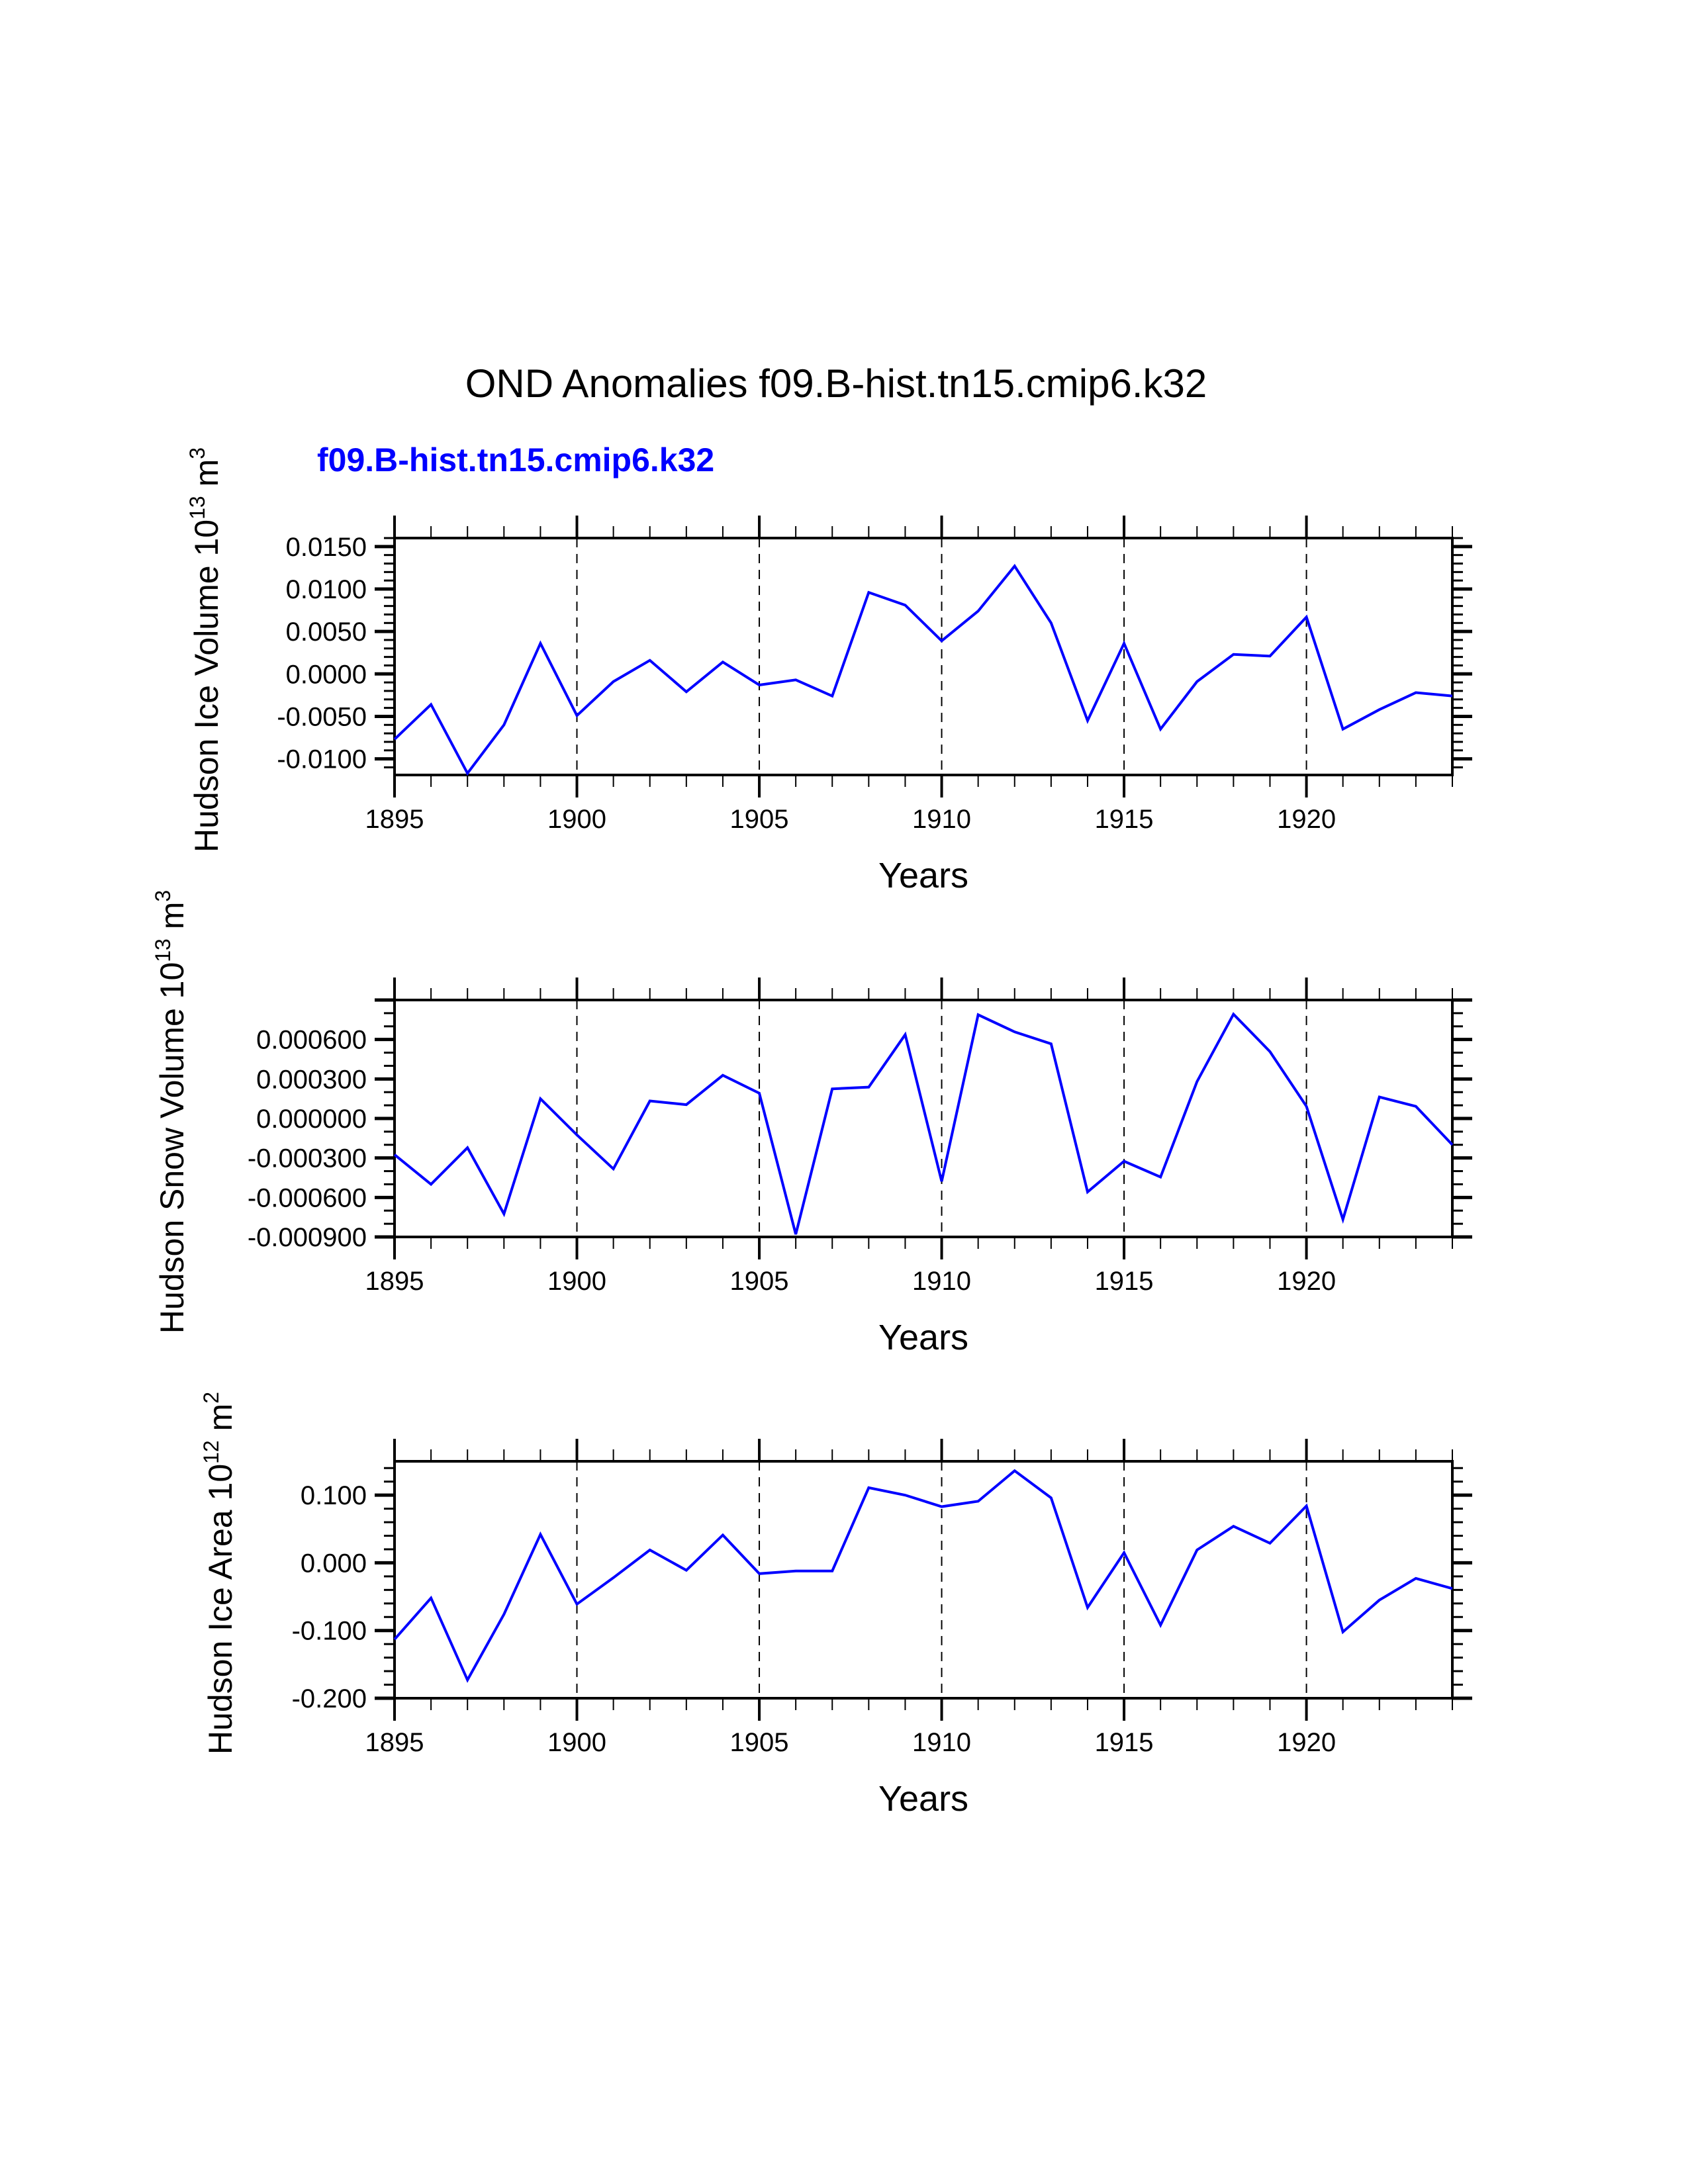 The image size is (1688, 2184). I want to click on y-axis-label: Hudson Ice Area 1012 m2, so click(219, 1573).